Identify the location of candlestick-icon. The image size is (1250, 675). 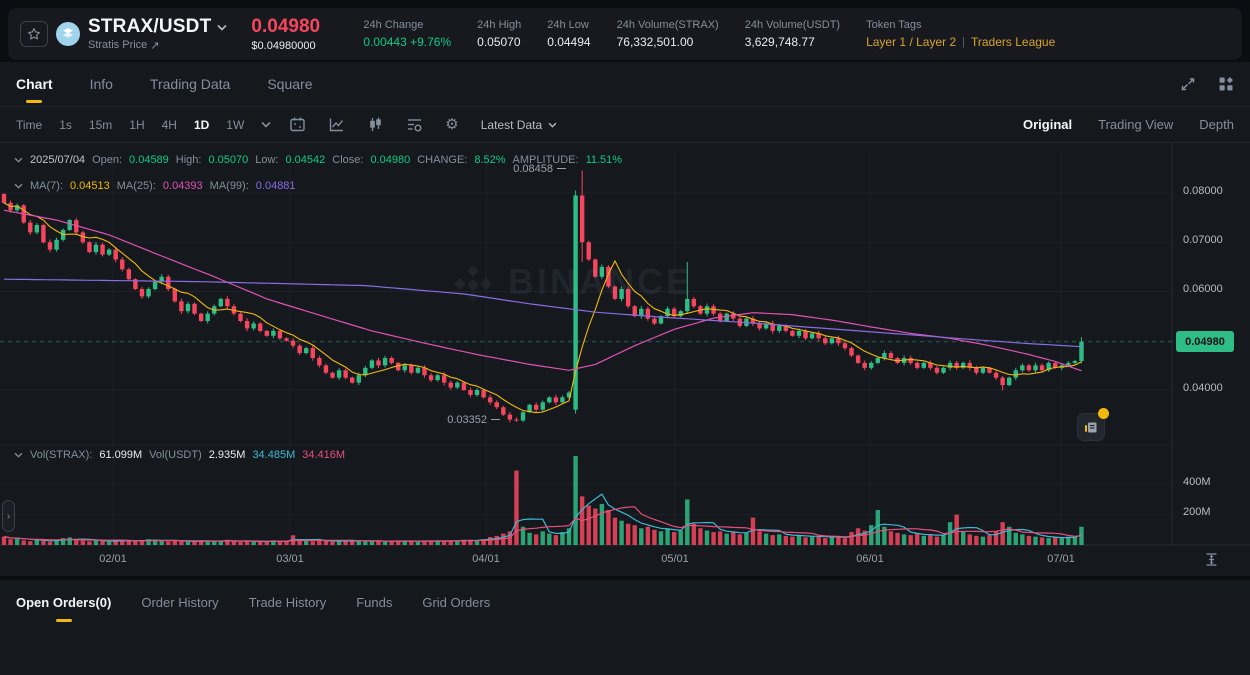
(375, 124).